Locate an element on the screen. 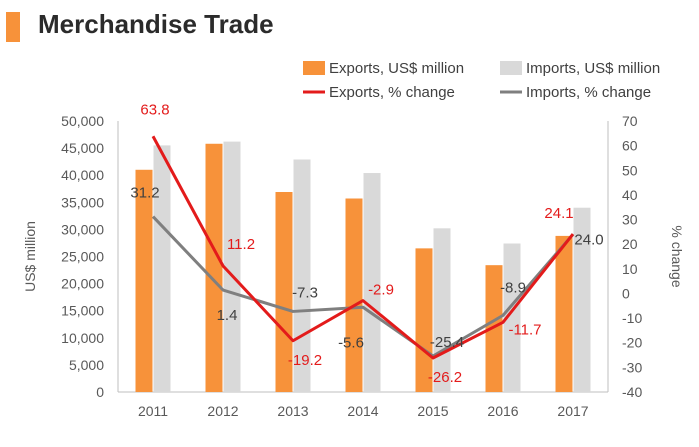  y-tick-label: 50,000 is located at coordinates (82, 121).